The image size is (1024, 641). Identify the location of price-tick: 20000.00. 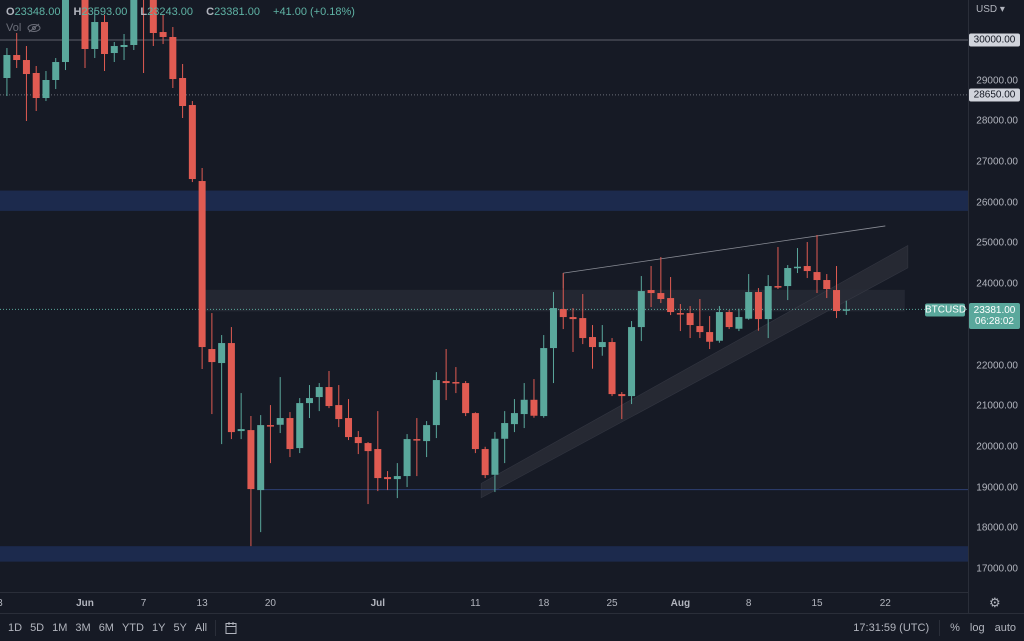
(997, 447).